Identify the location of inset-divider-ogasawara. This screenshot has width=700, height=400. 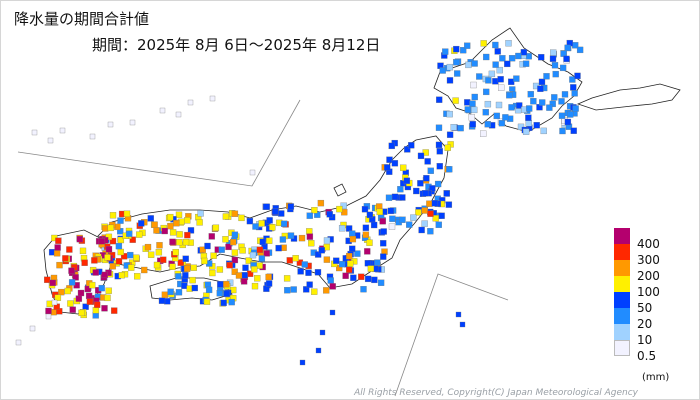
(451, 335).